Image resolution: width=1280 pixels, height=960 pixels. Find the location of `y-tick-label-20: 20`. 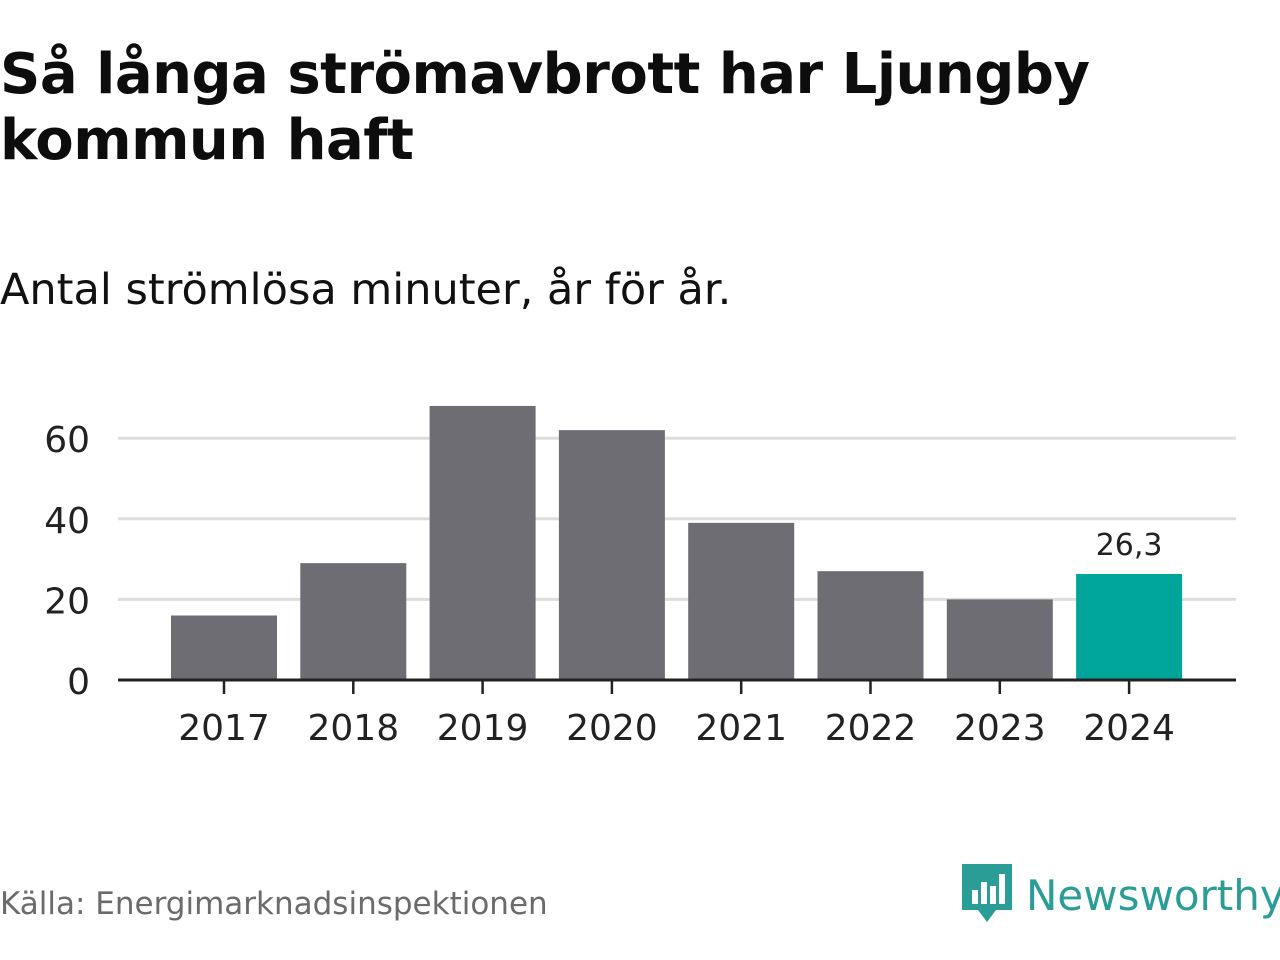

y-tick-label-20: 20 is located at coordinates (67, 601).